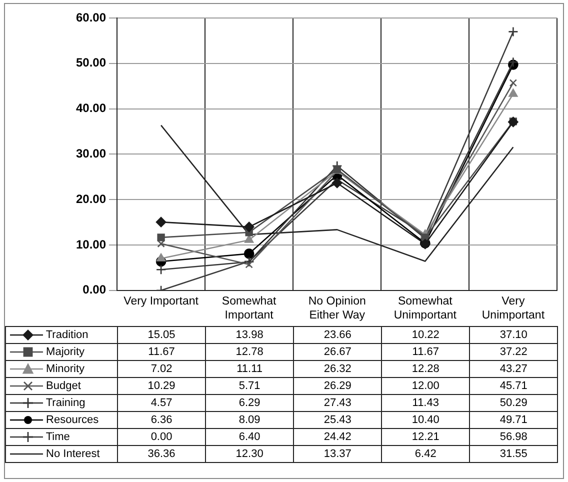  I want to click on data-label: 37.10, so click(514, 335).